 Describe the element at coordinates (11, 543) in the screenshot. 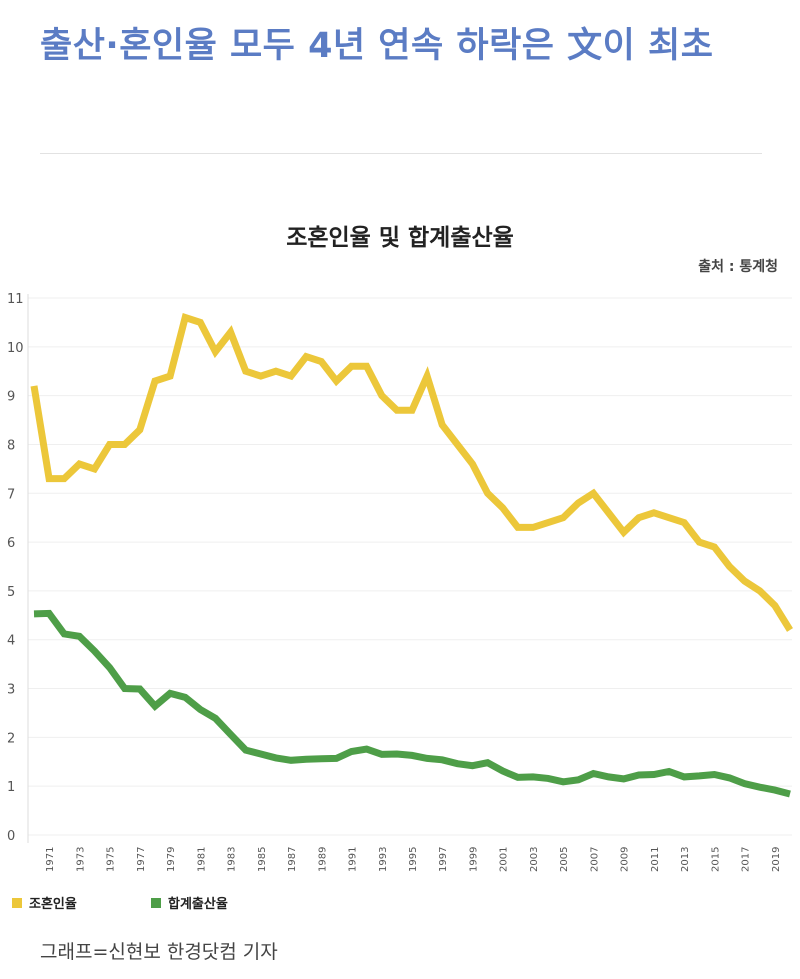

I see `y-tick-label: 6` at that location.